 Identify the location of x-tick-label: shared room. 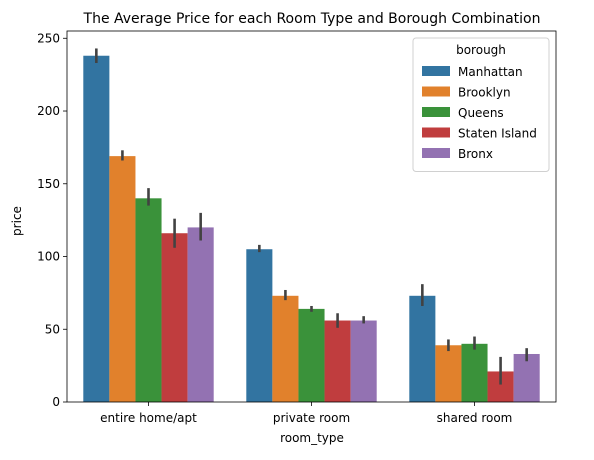
(475, 418).